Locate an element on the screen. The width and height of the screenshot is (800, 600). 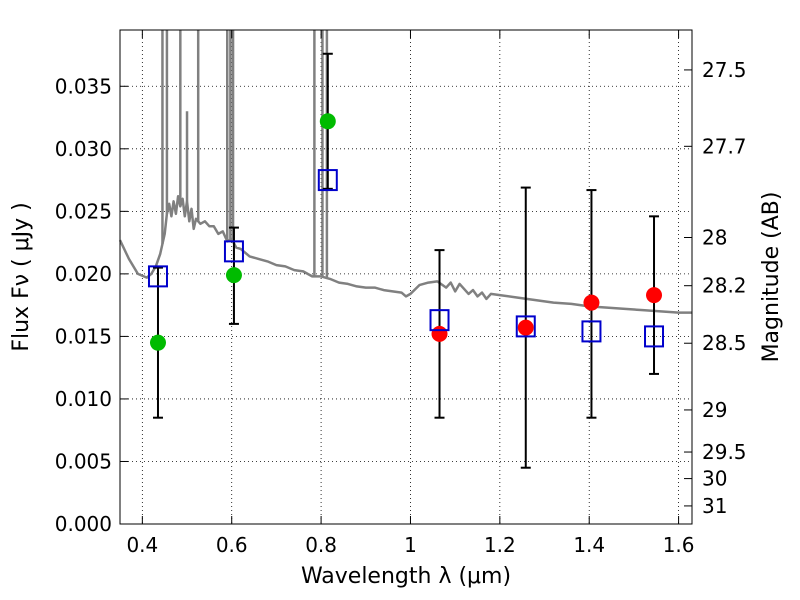
x-tick-label: 0.6 is located at coordinates (232, 545).